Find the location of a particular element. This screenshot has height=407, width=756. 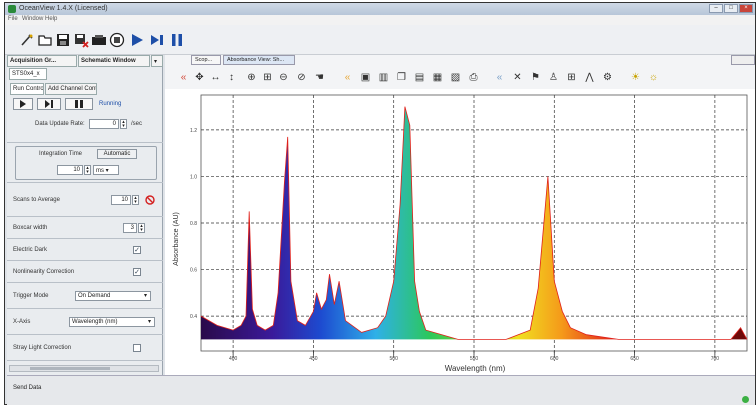

restore-view-button is located at coordinates (743, 60).